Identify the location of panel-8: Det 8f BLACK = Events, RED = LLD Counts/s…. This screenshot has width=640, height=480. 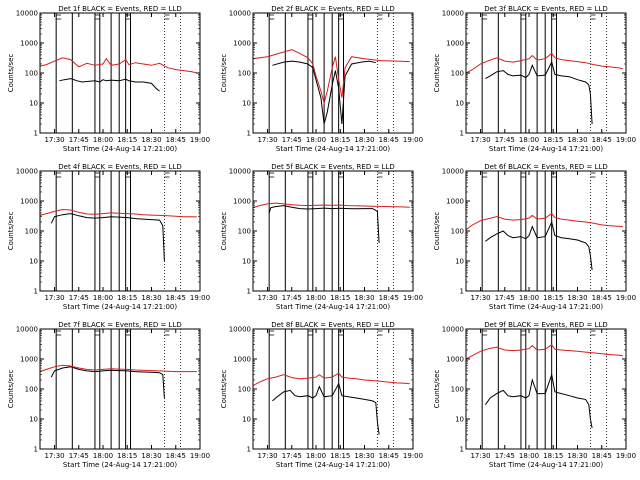
(321, 395).